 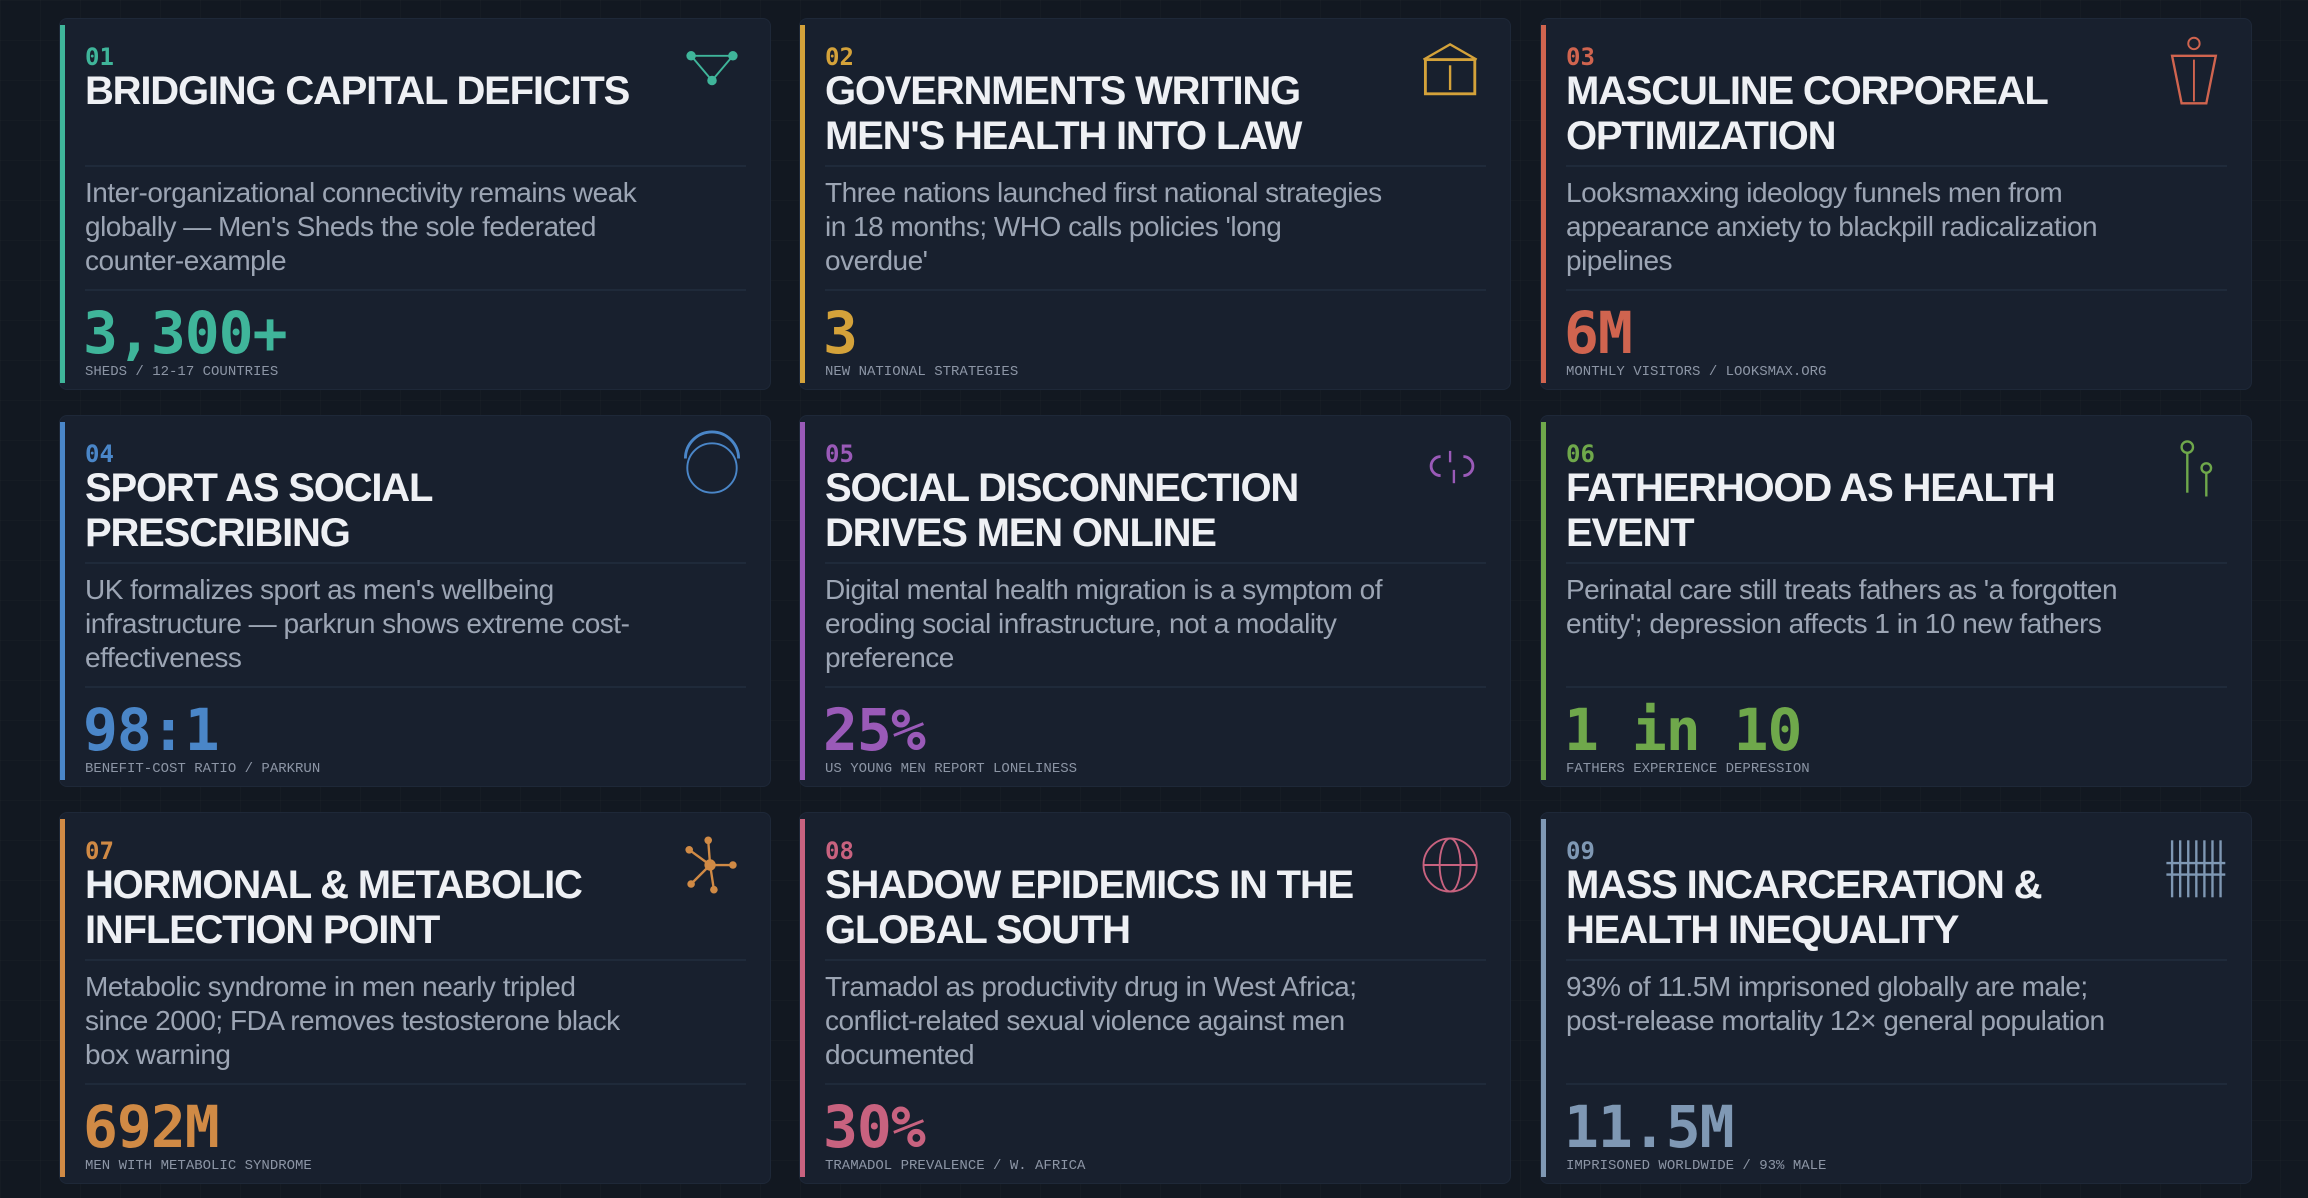 I want to click on card-title: BRIDGING CAPITAL DEFICITS, so click(x=357, y=91).